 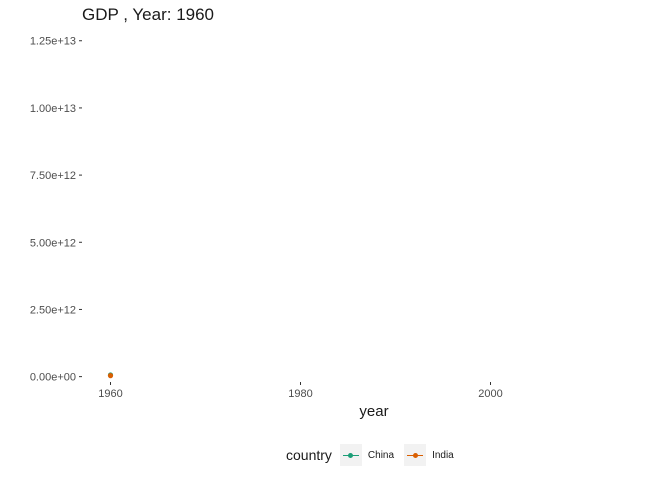 What do you see at coordinates (53, 310) in the screenshot?
I see `y-tick-label: 2.50e+12` at bounding box center [53, 310].